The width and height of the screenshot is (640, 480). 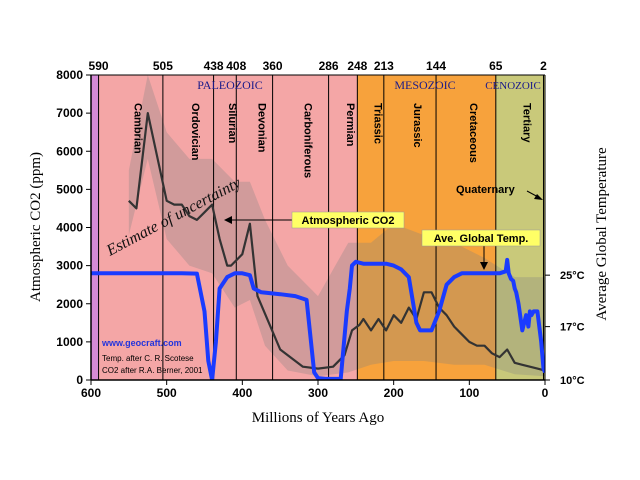 What do you see at coordinates (69, 304) in the screenshot?
I see `y-tick-label: 2000` at bounding box center [69, 304].